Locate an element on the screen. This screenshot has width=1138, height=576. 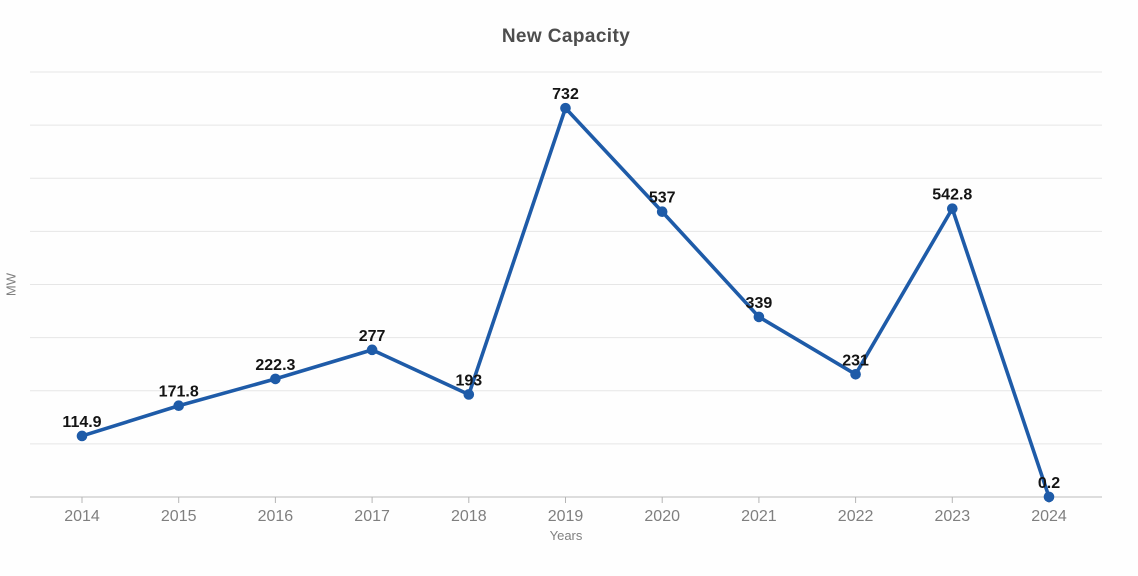
data-point-label: 339 is located at coordinates (759, 303).